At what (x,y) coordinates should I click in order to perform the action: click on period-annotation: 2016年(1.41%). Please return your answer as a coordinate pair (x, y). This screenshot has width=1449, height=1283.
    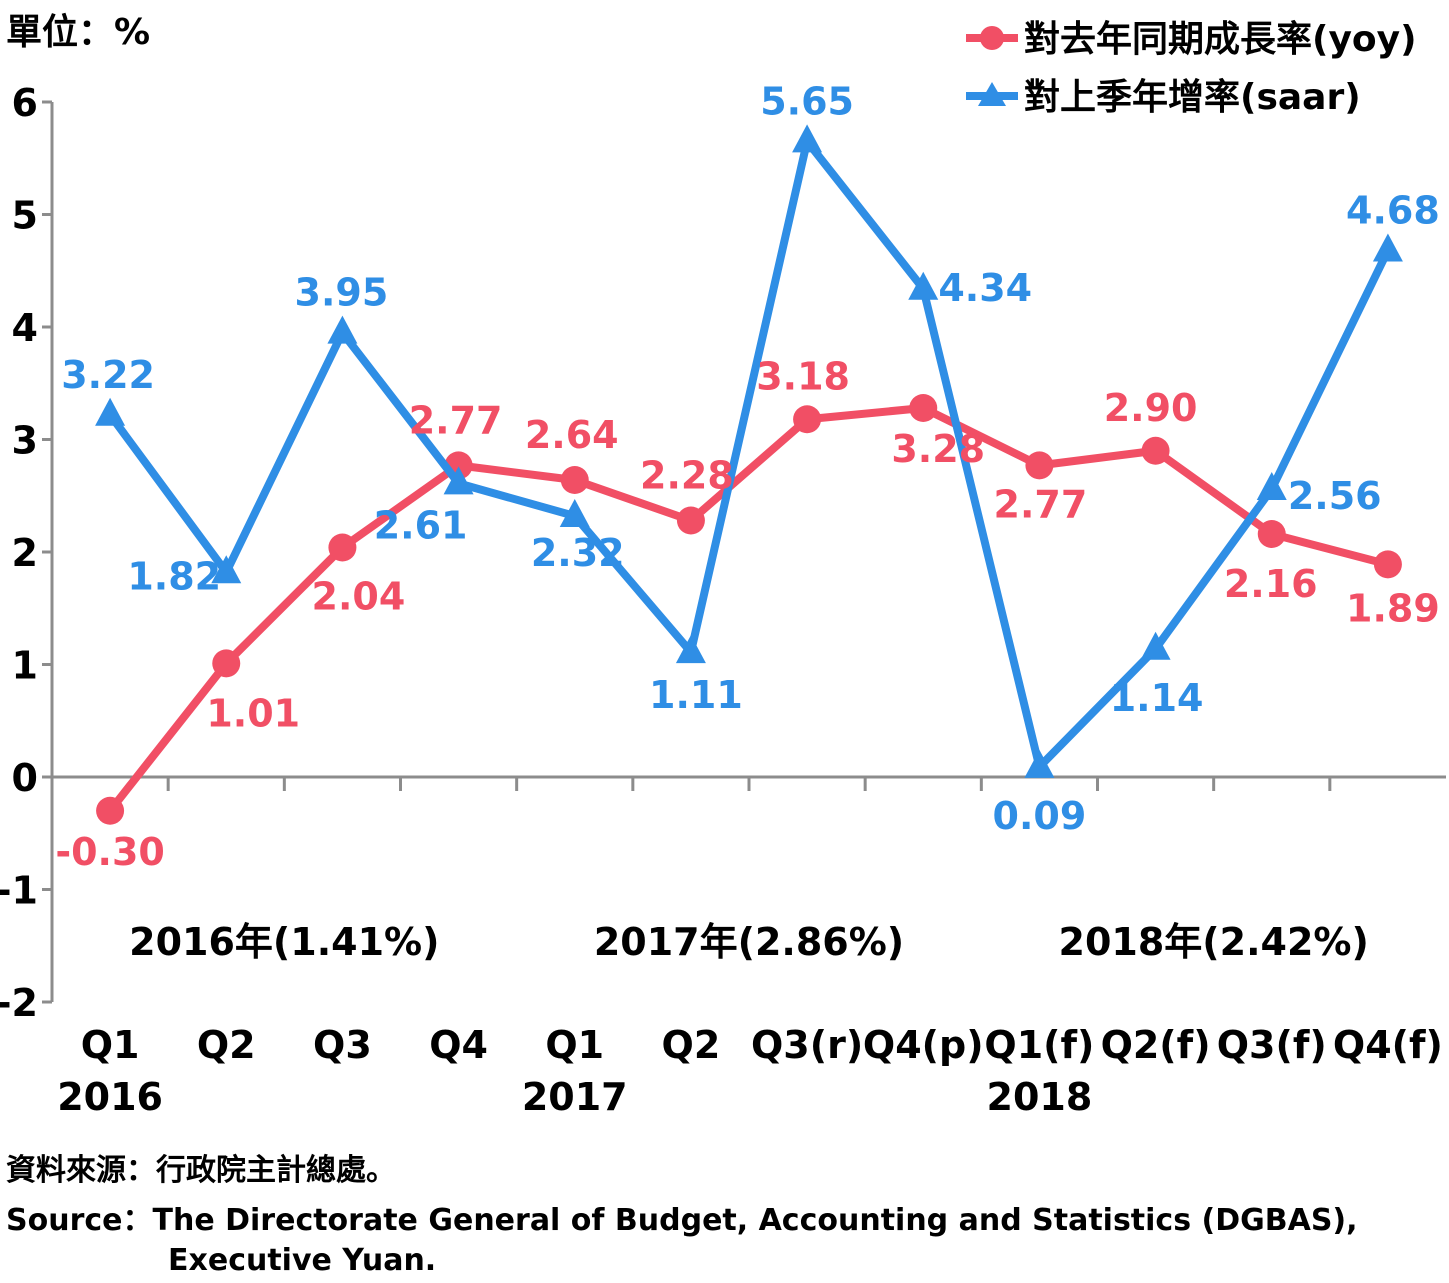
    Looking at the image, I should click on (284, 942).